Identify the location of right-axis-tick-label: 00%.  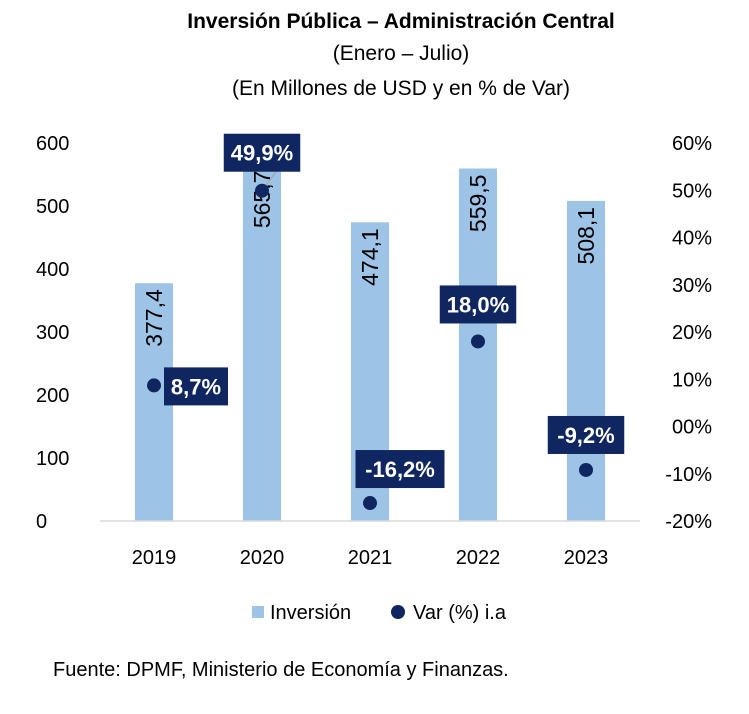
(692, 428).